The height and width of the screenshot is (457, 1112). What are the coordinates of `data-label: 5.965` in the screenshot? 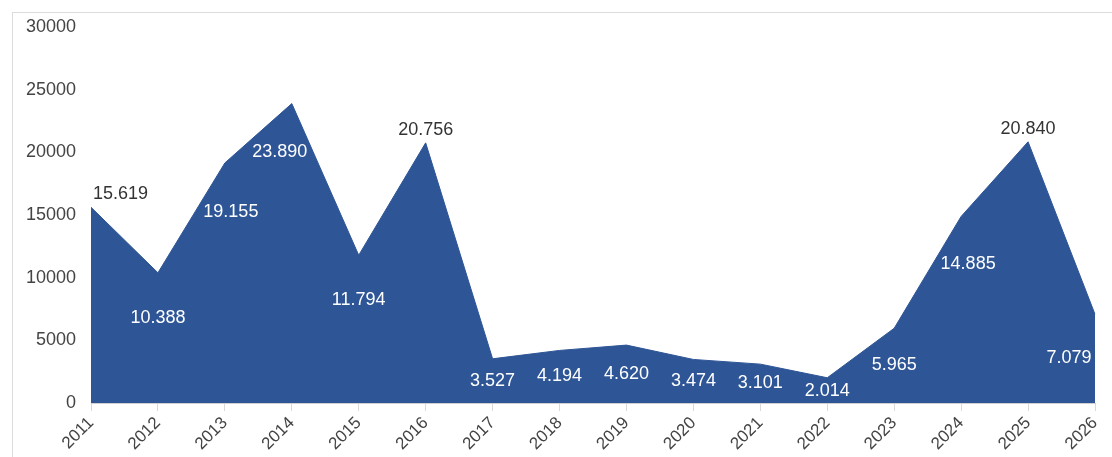 It's located at (894, 364).